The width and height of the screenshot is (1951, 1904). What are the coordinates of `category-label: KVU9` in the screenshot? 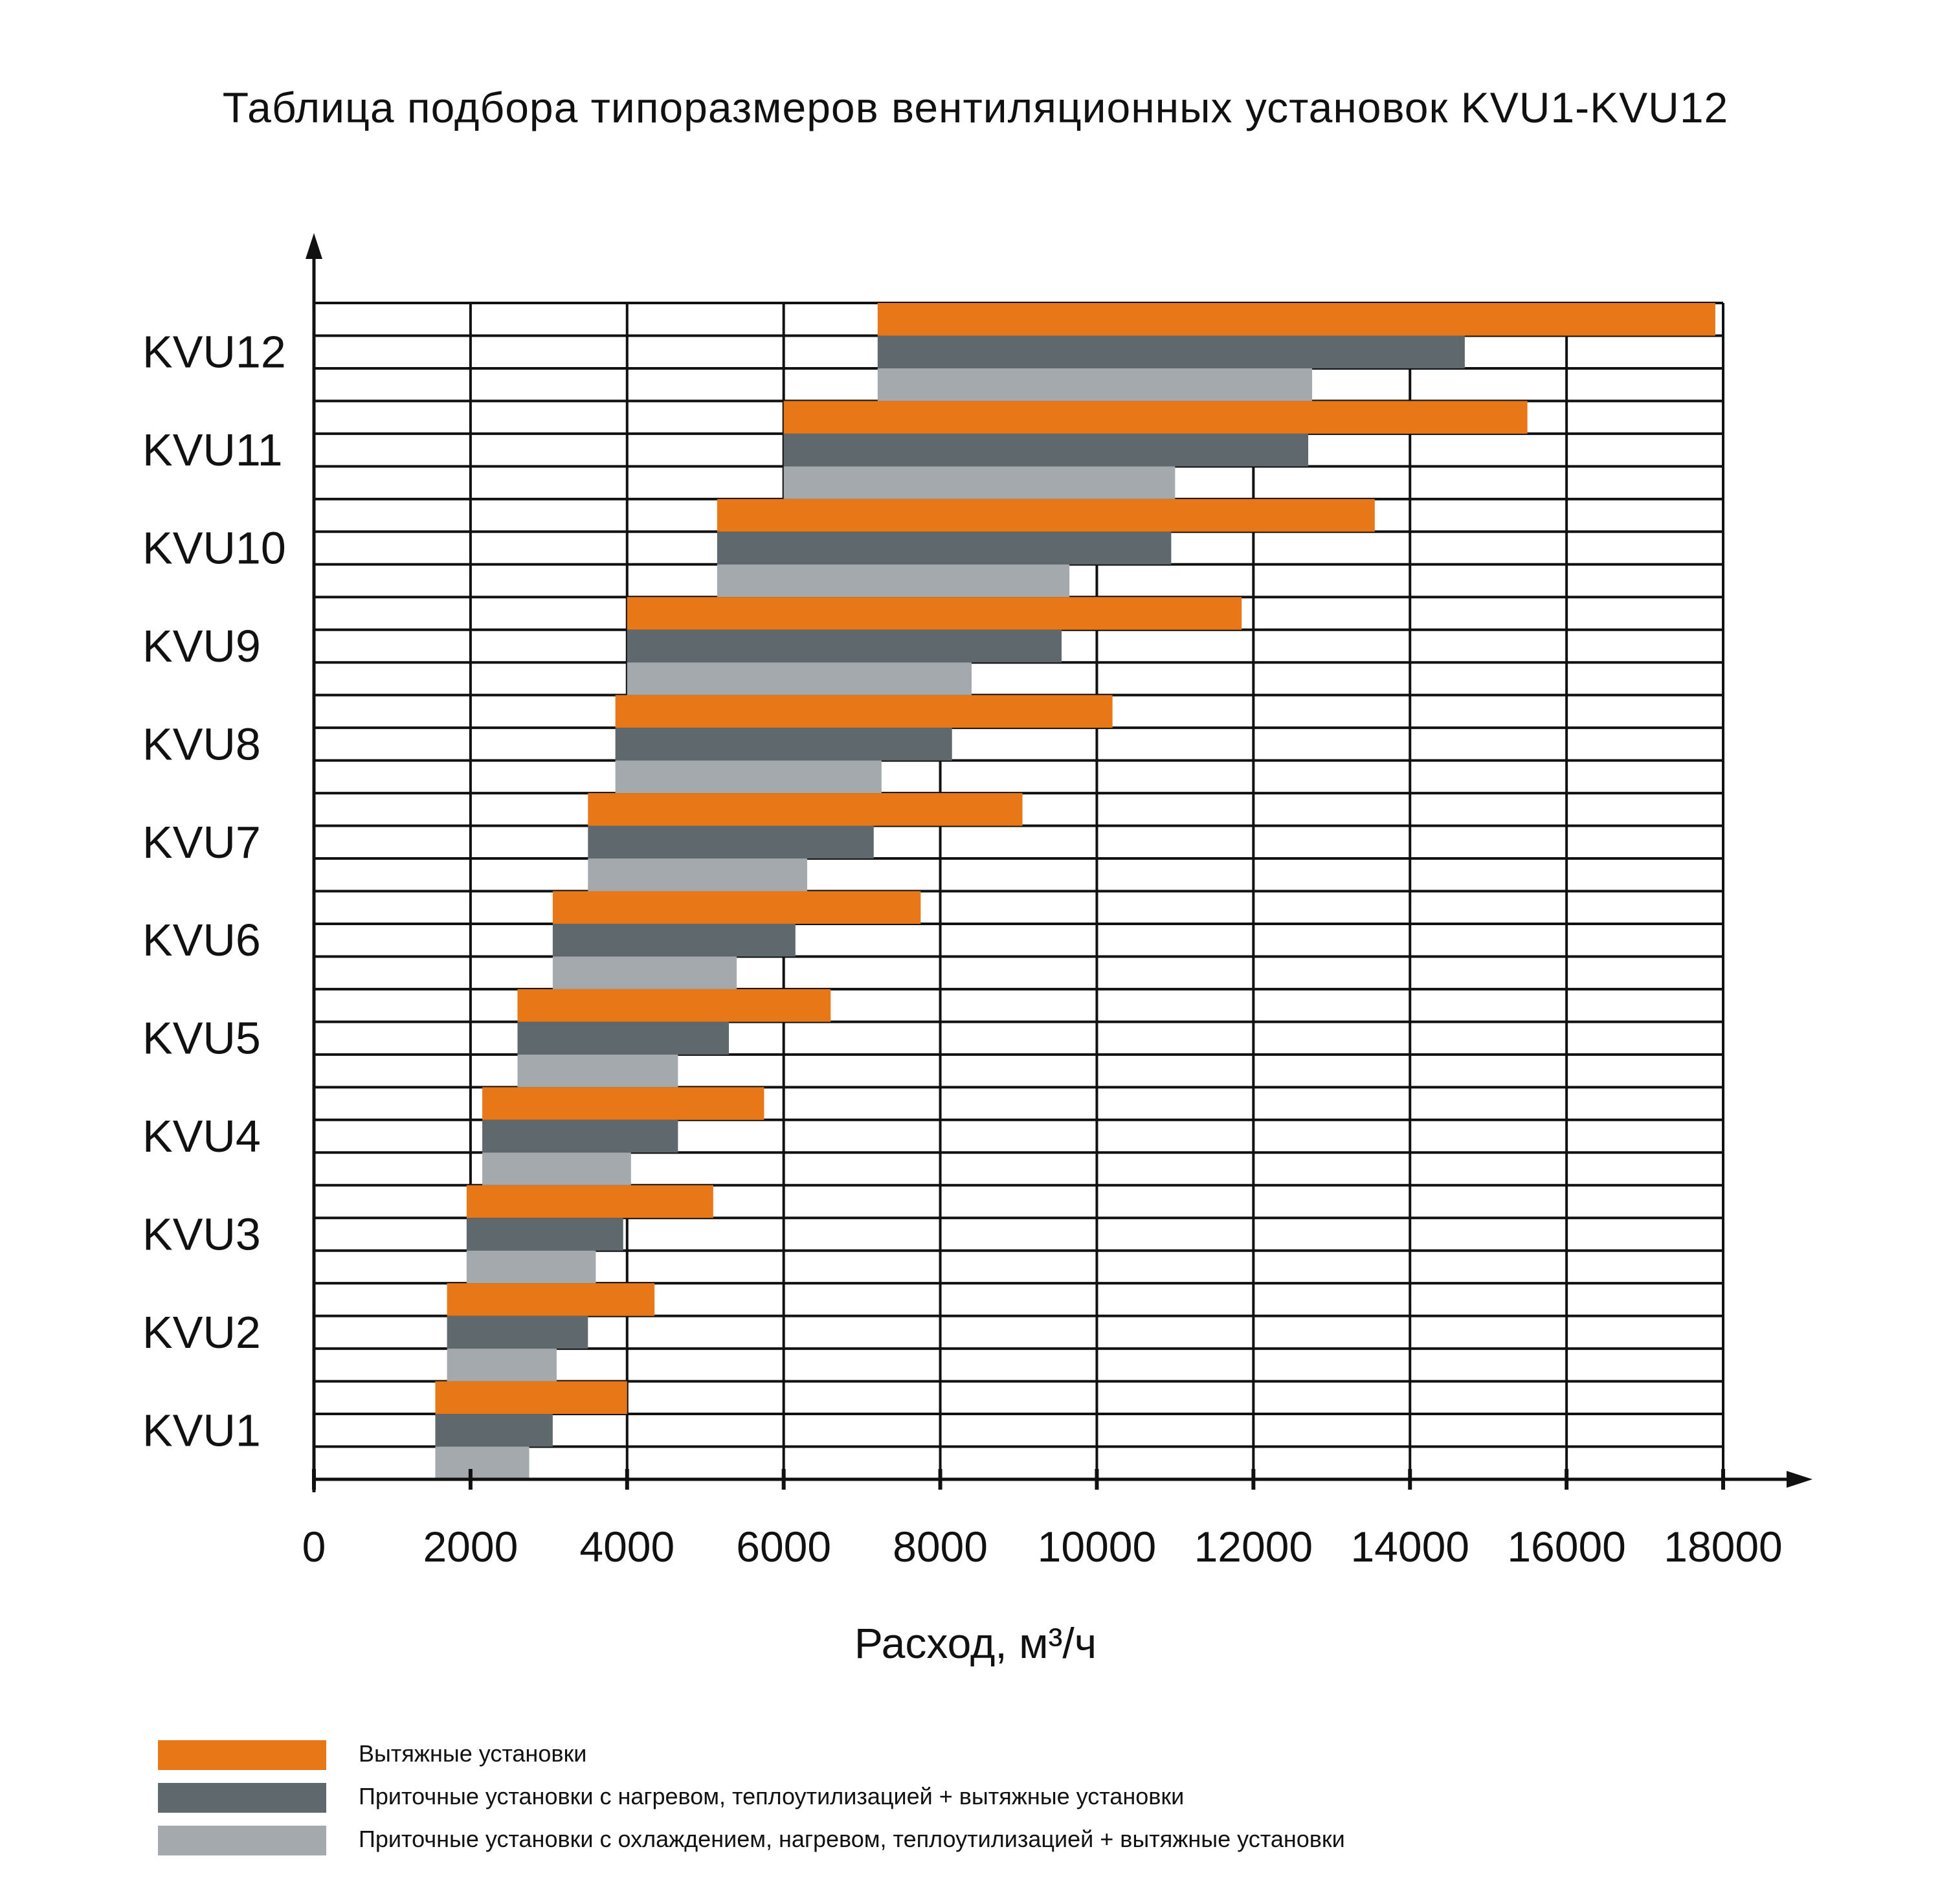 It's located at (201, 646).